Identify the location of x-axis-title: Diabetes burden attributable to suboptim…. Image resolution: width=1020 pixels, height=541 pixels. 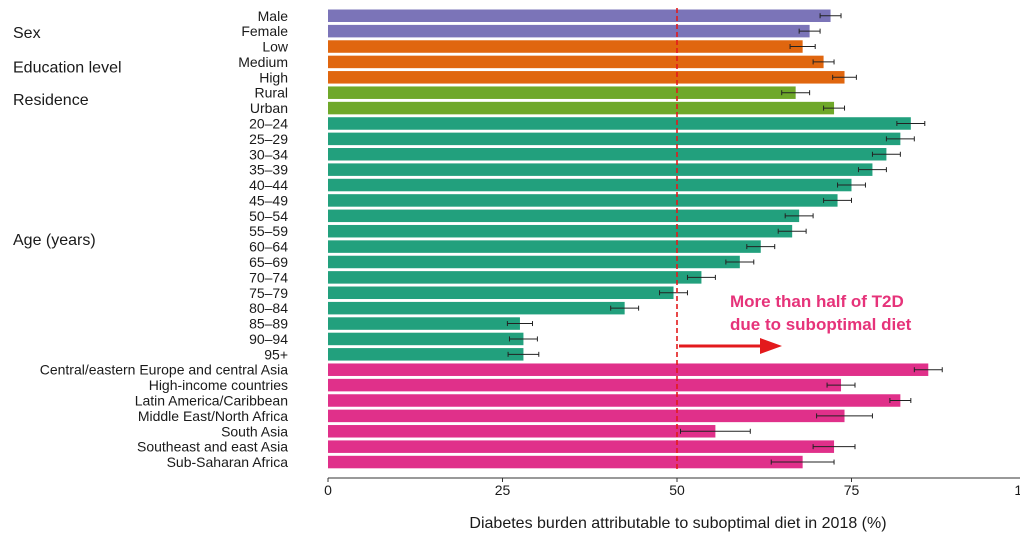
(677, 523).